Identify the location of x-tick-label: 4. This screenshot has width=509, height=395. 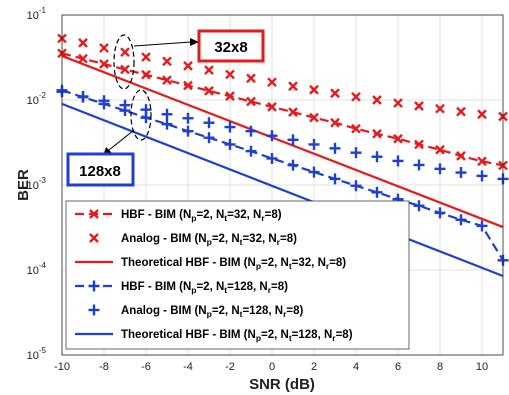
(356, 367).